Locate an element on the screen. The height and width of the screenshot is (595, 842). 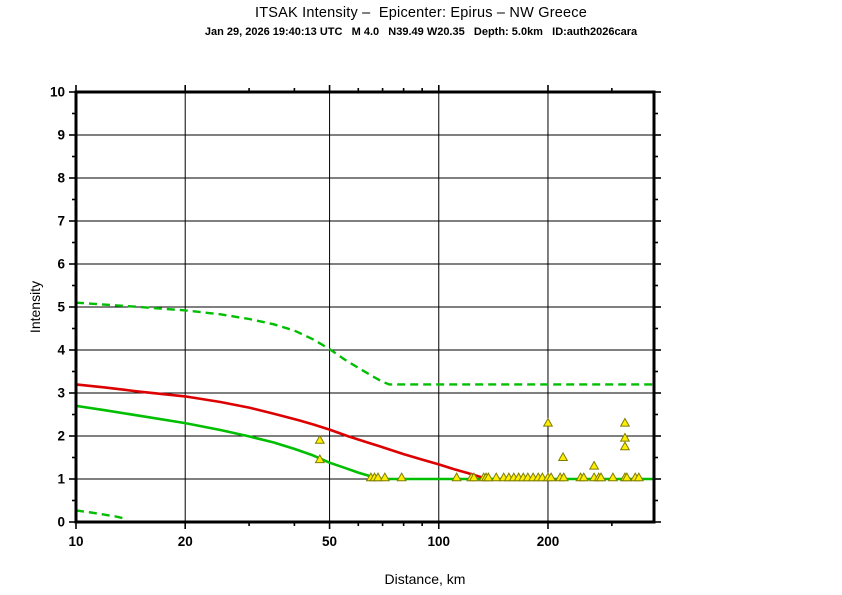
curve-green-dashed-upper-bound is located at coordinates (364, 343).